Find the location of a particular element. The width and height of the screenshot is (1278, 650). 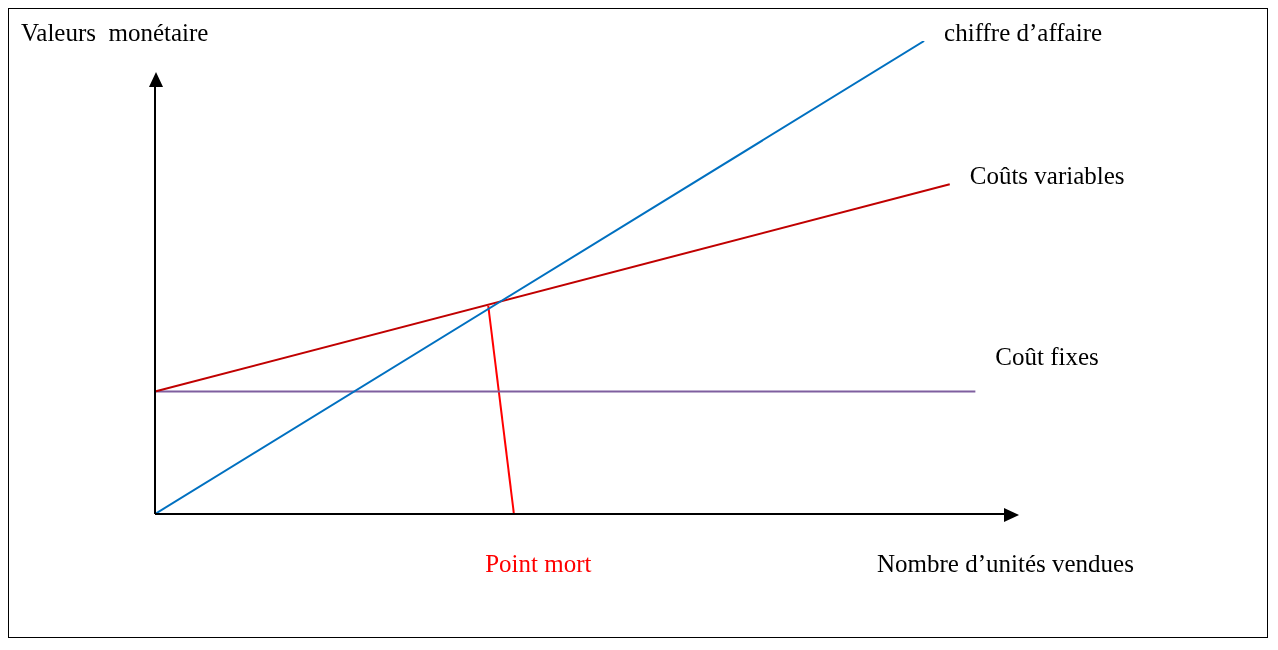

x-axis-title: Nombre d’unités vendues is located at coordinates (1005, 563).